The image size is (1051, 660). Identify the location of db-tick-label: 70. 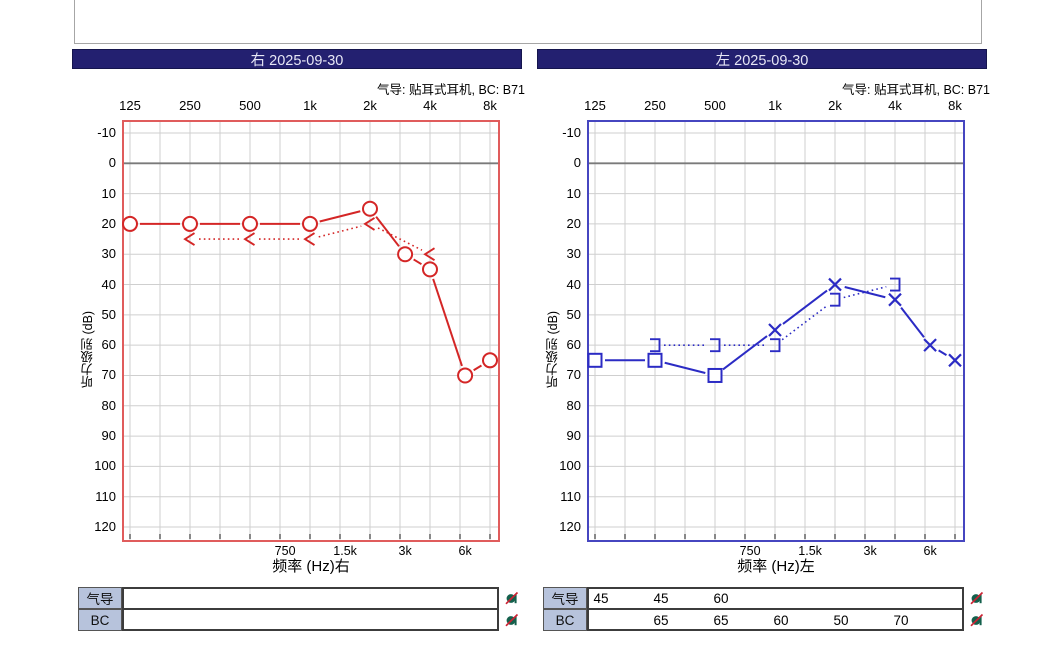
(573, 375).